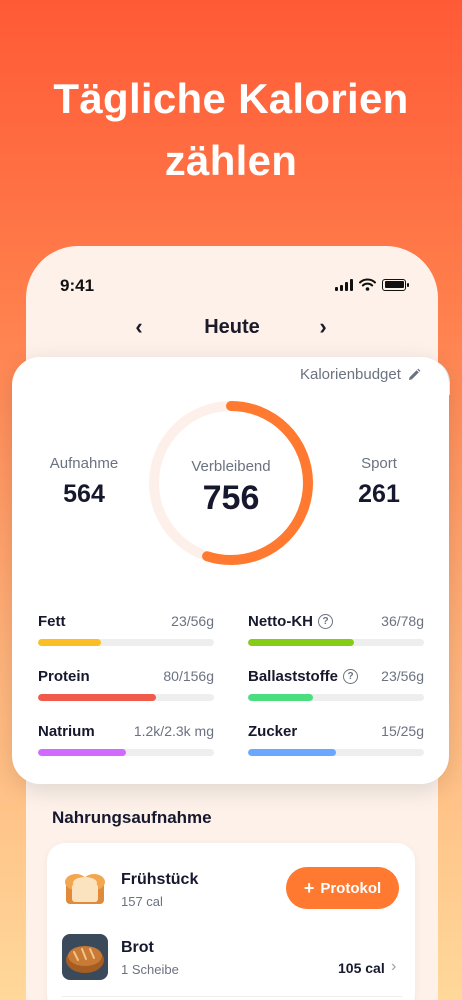 The width and height of the screenshot is (462, 1000). I want to click on remaining-ring, so click(231, 483).